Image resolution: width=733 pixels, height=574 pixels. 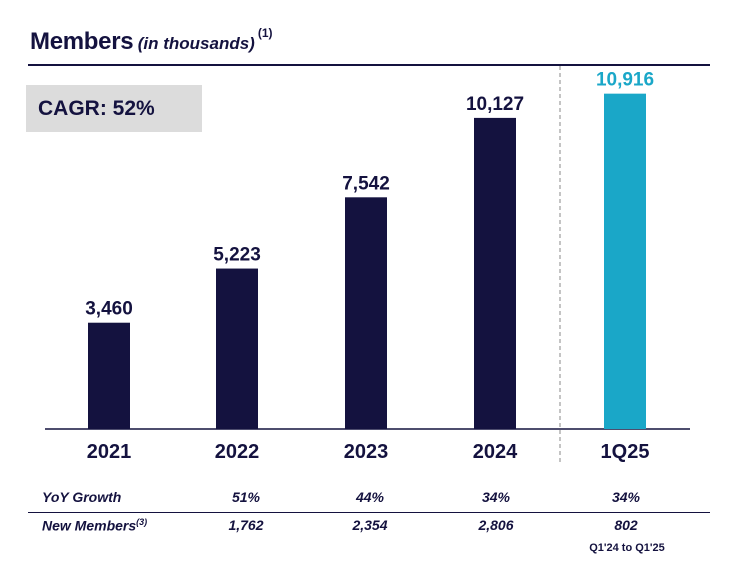 What do you see at coordinates (495, 104) in the screenshot?
I see `data-label: 10,127` at bounding box center [495, 104].